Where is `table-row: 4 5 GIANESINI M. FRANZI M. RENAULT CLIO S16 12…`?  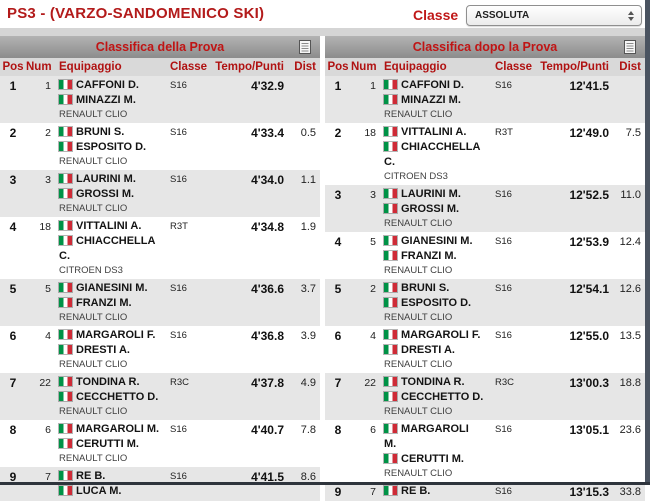 table-row: 4 5 GIANESINI M. FRANZI M. RENAULT CLIO S16 12… is located at coordinates (485, 255).